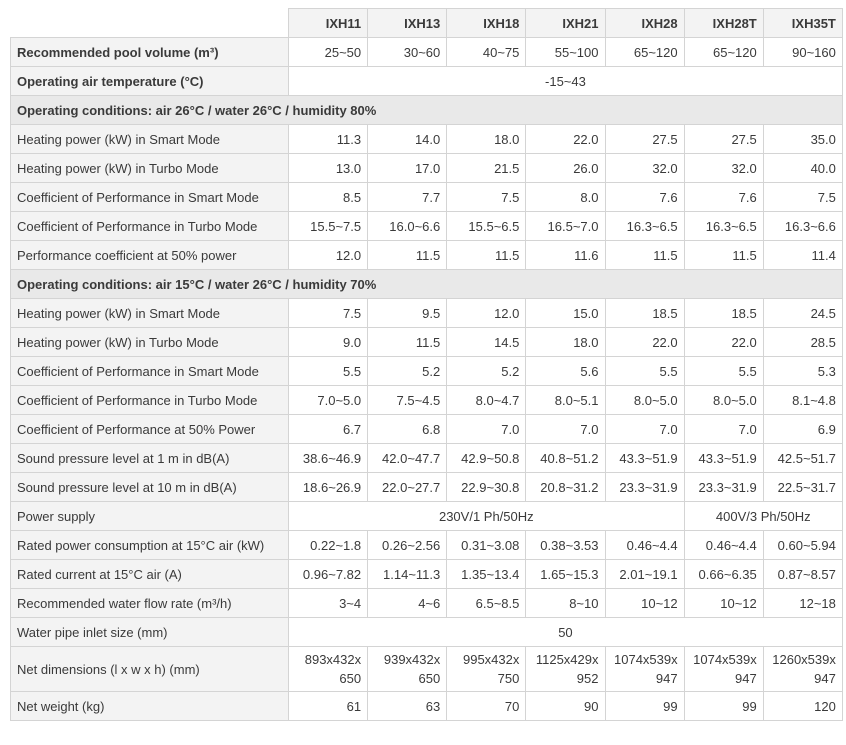  I want to click on value-cell: 120, so click(802, 706).